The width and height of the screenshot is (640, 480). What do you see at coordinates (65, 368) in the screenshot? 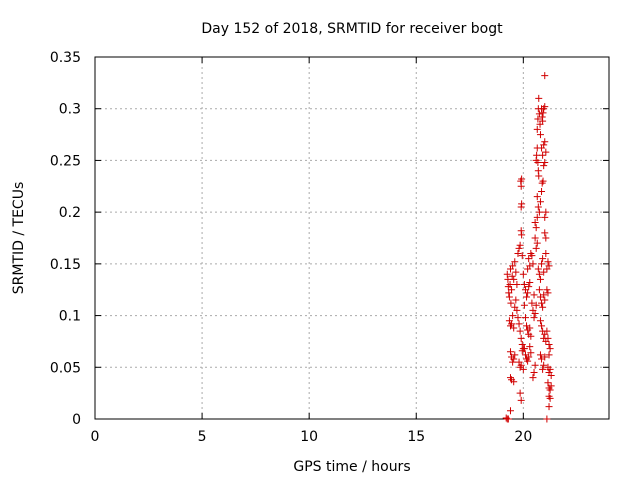
I see `y-tick-label: 0.05` at bounding box center [65, 368].